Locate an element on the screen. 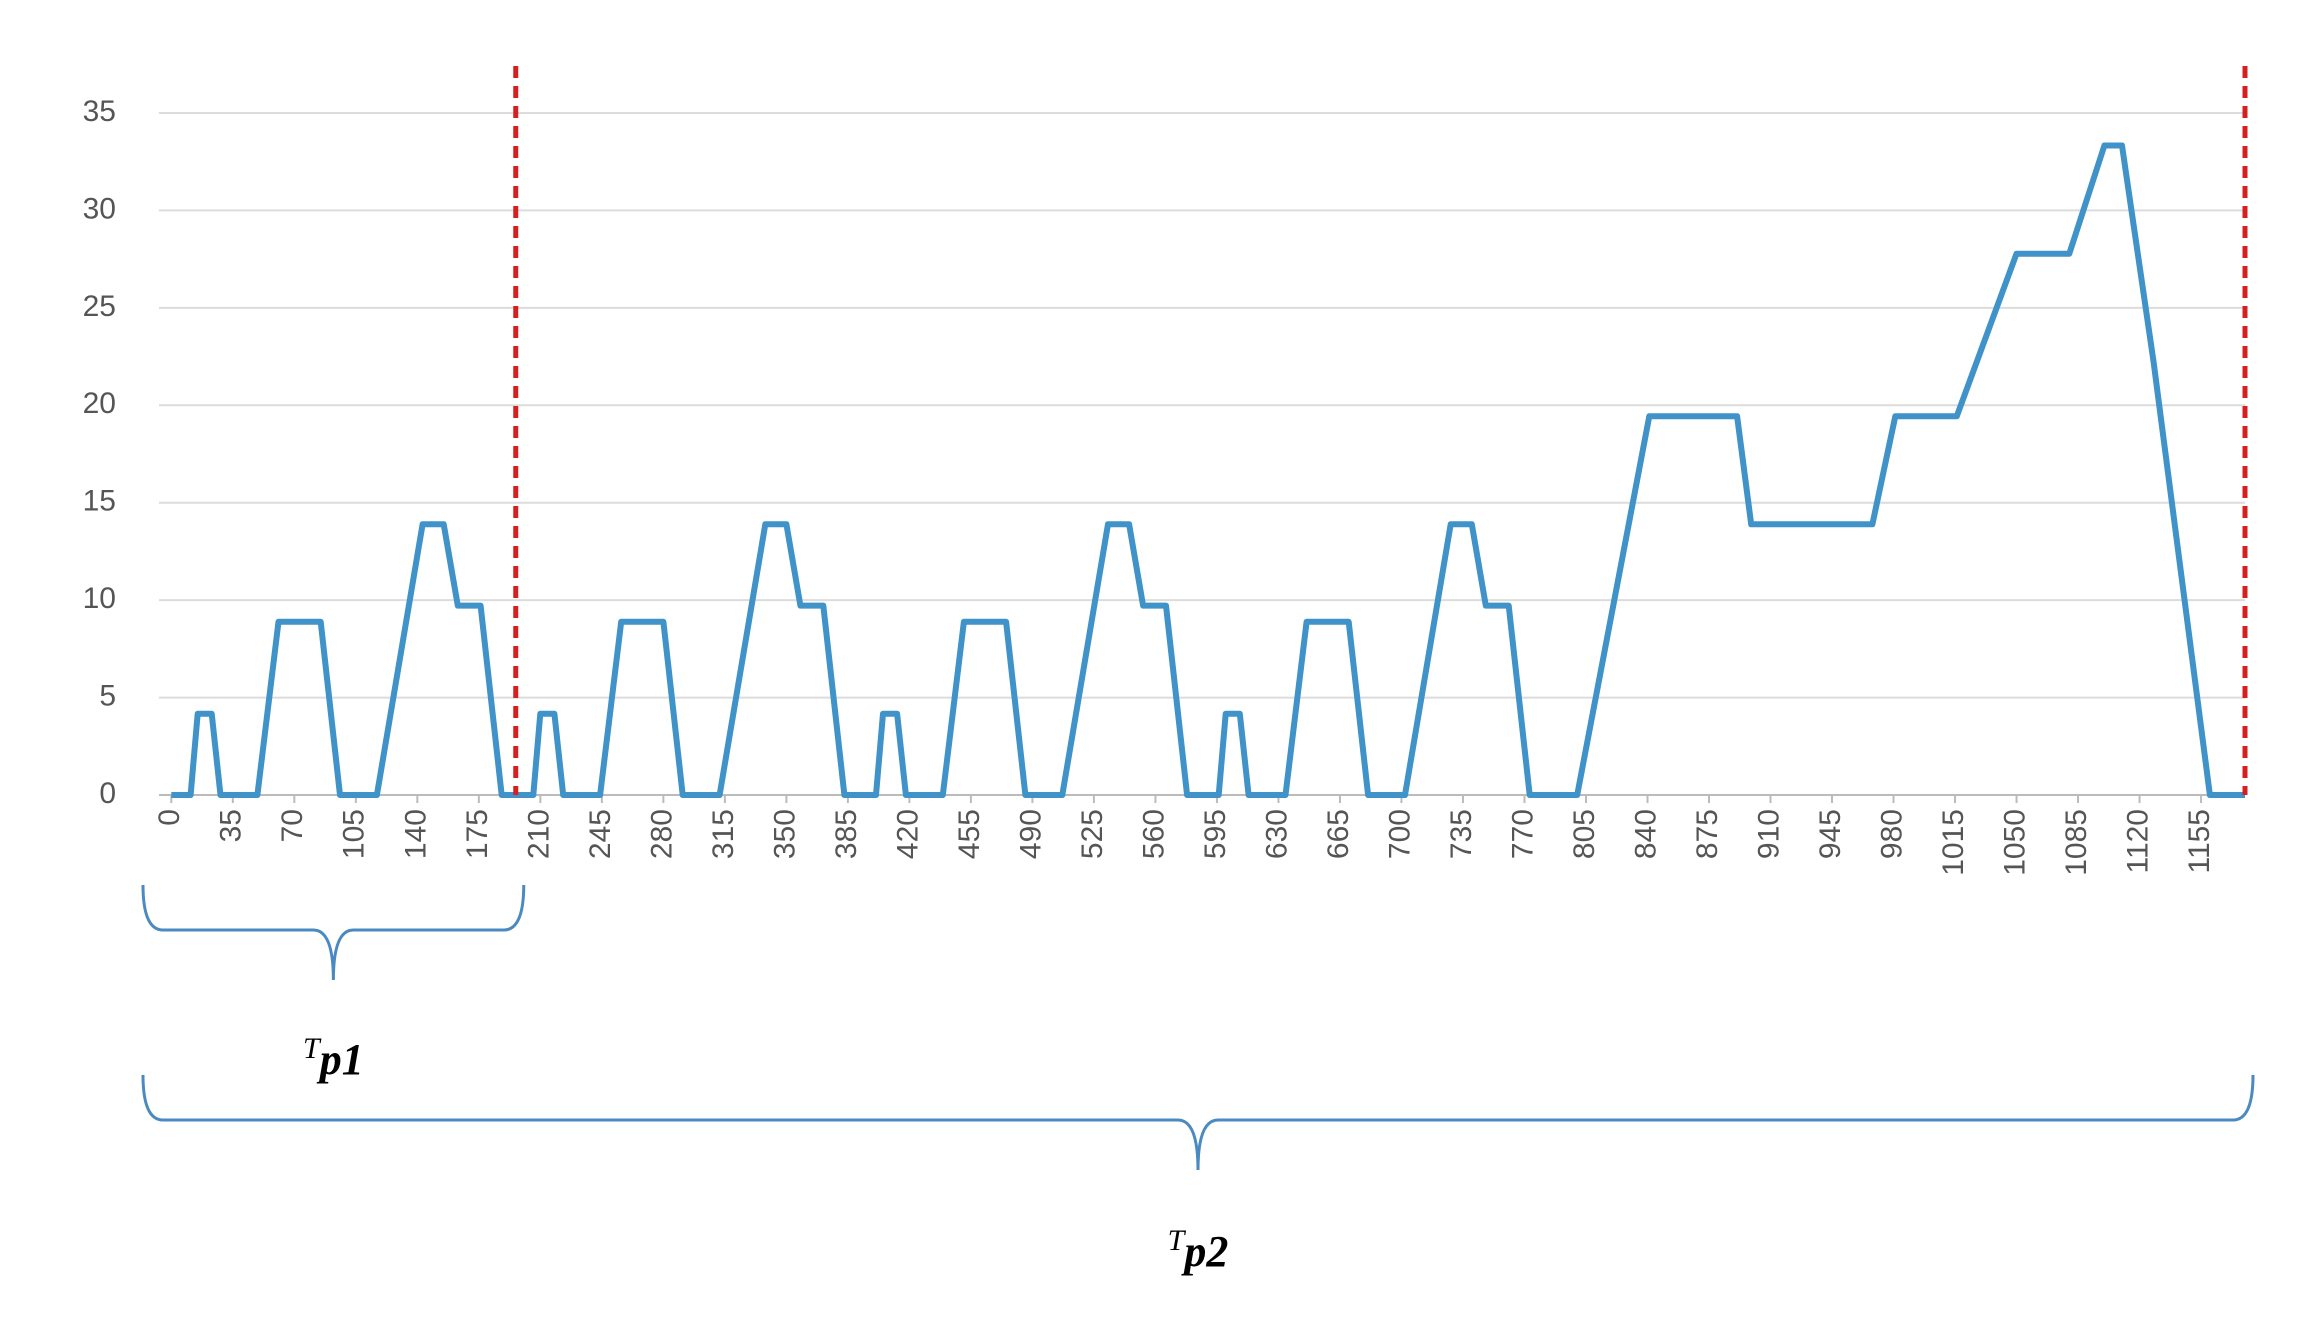 The width and height of the screenshot is (2304, 1332). x-tick-label: 350 is located at coordinates (784, 834).